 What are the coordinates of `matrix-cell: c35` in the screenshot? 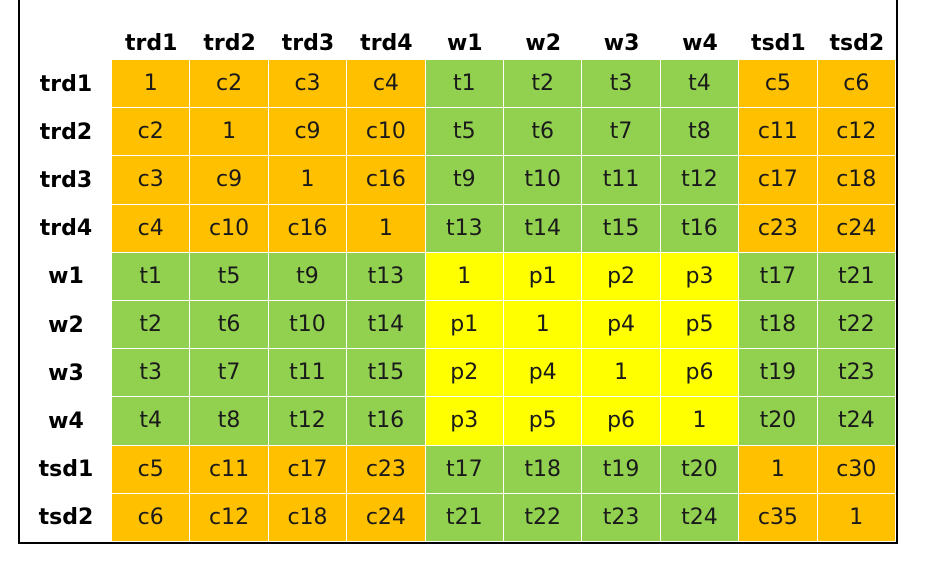 It's located at (778, 517).